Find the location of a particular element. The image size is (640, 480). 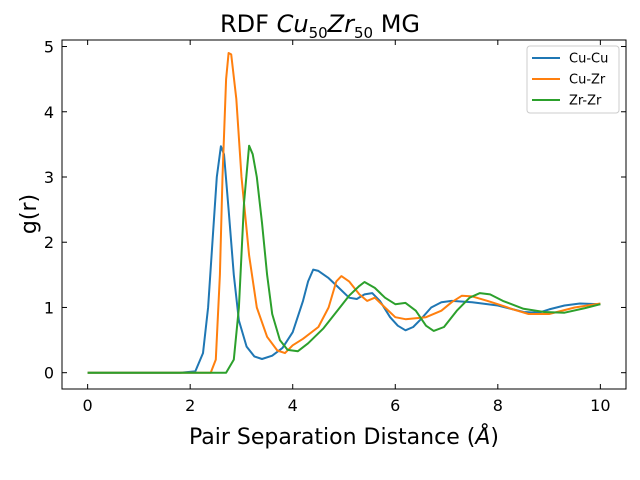

legend: Cu-Cu Cu-Zr Zr-Zr is located at coordinates (573, 79).